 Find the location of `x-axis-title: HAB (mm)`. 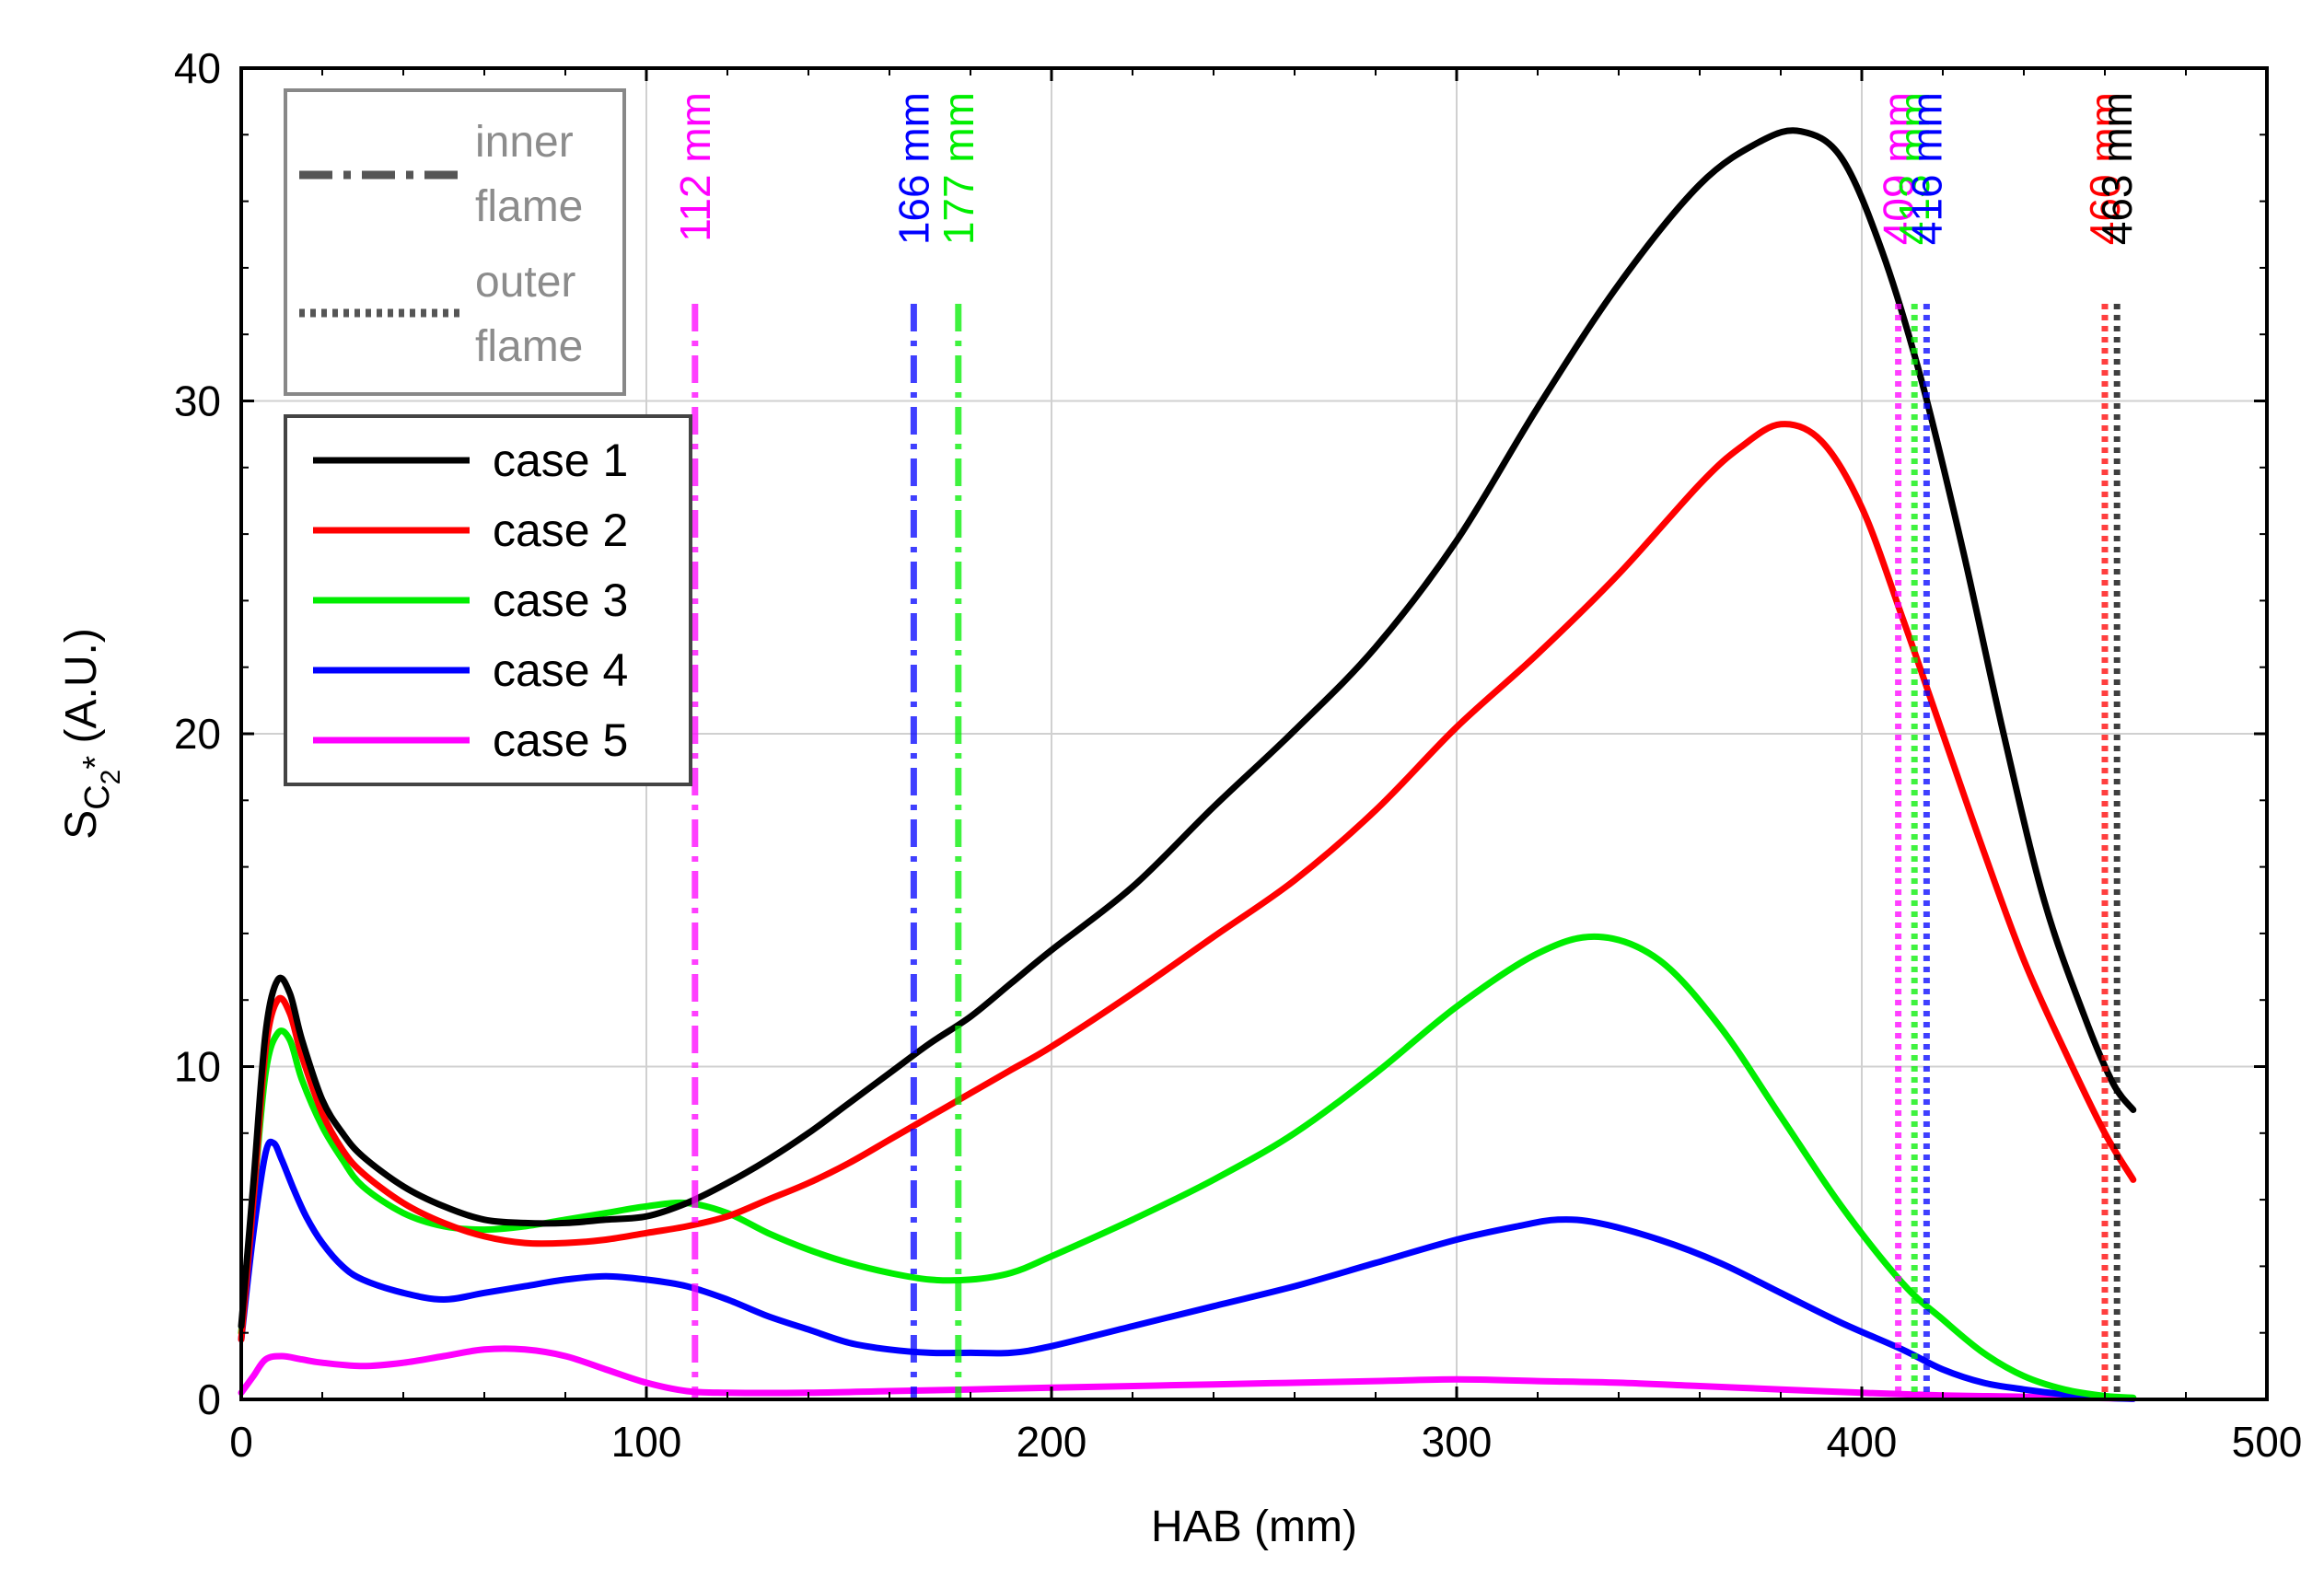

x-axis-title: HAB (mm) is located at coordinates (1254, 1527).